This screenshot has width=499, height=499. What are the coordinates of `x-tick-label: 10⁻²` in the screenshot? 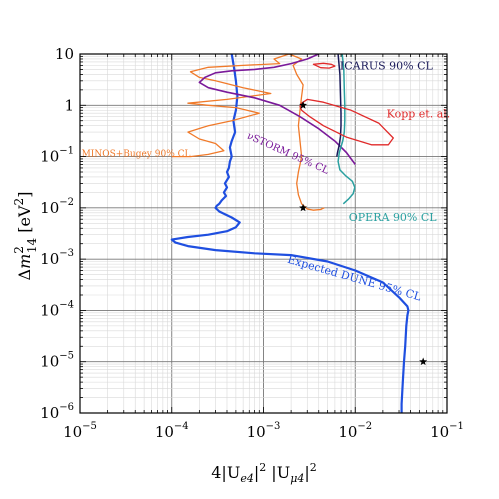 It's located at (355, 431).